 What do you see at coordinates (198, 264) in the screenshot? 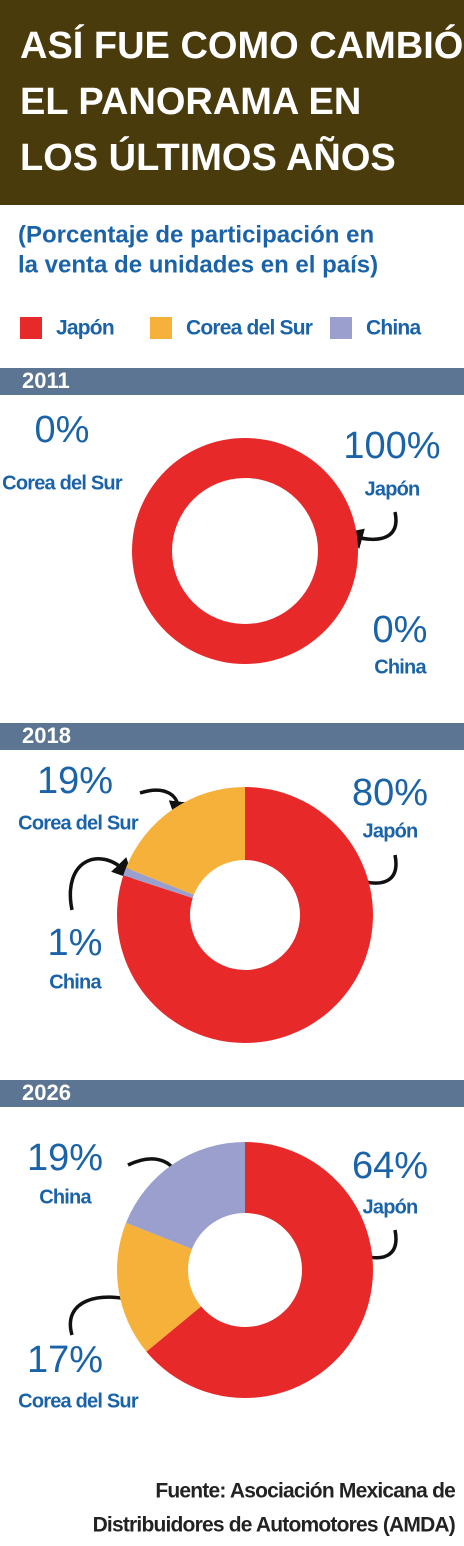
I see `subtitle: la venta de unidades en el país)` at bounding box center [198, 264].